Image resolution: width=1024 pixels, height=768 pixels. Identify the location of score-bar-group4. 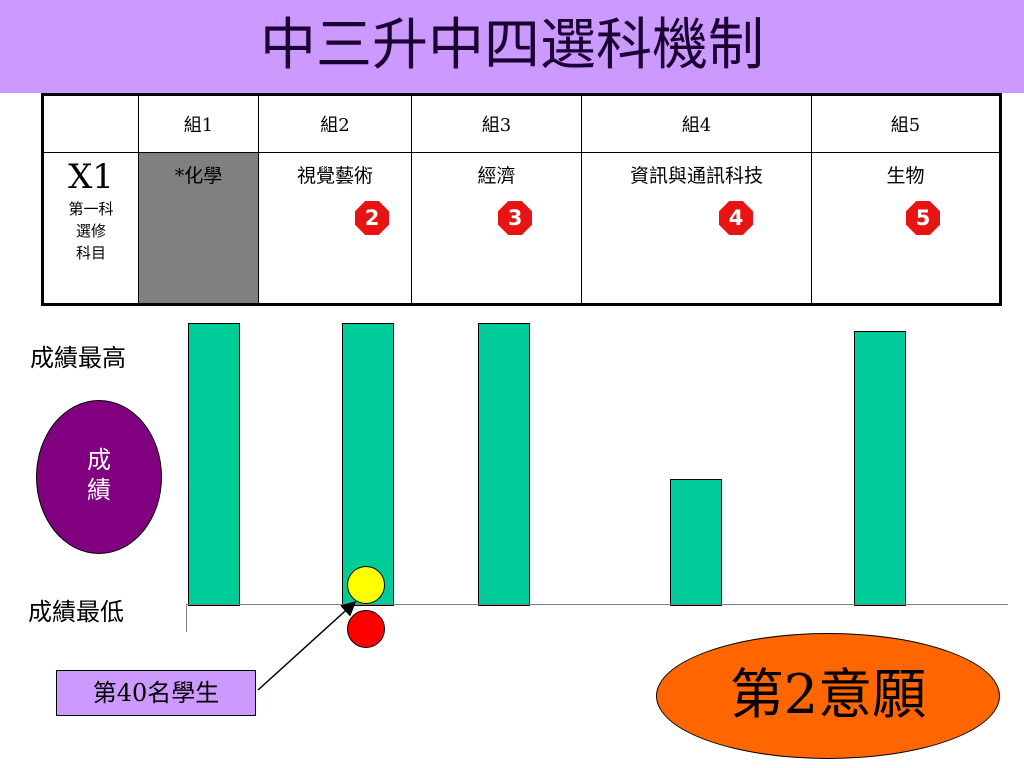
(696, 542).